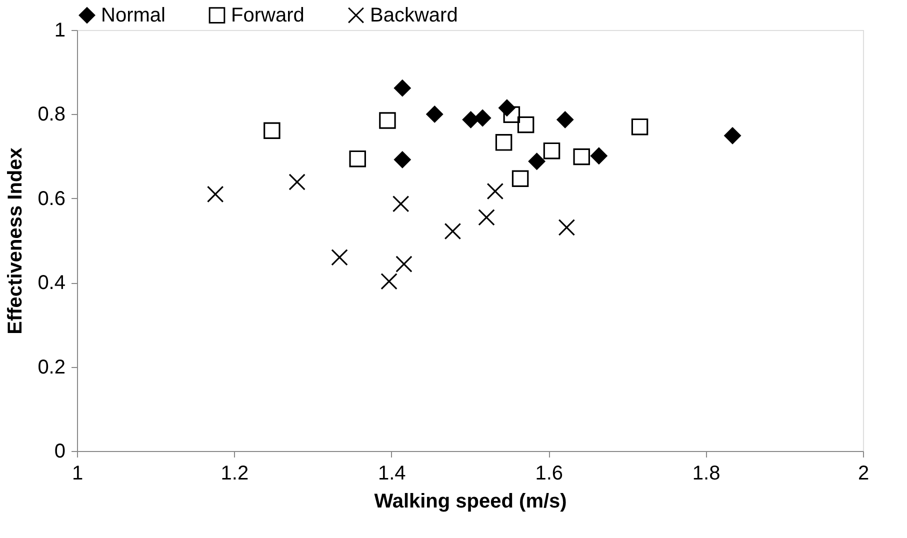 Image resolution: width=907 pixels, height=538 pixels. What do you see at coordinates (52, 283) in the screenshot?
I see `y-tick-label: 0.4` at bounding box center [52, 283].